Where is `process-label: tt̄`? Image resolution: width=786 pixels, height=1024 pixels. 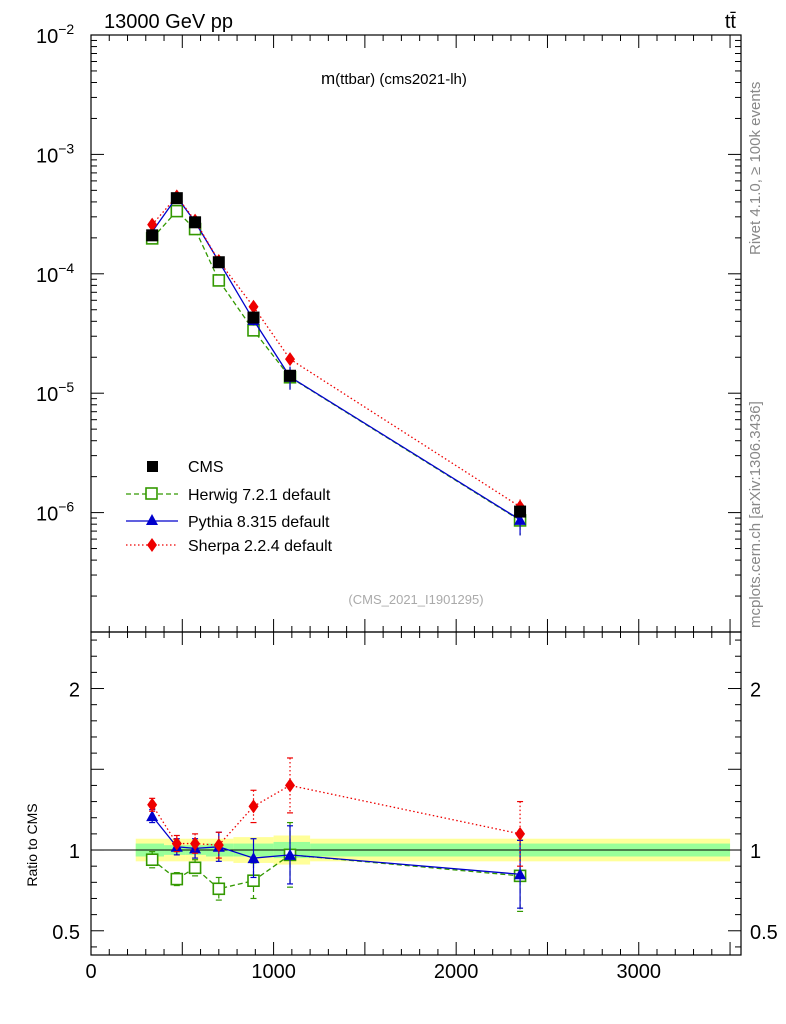 process-label: tt̄ is located at coordinates (731, 22).